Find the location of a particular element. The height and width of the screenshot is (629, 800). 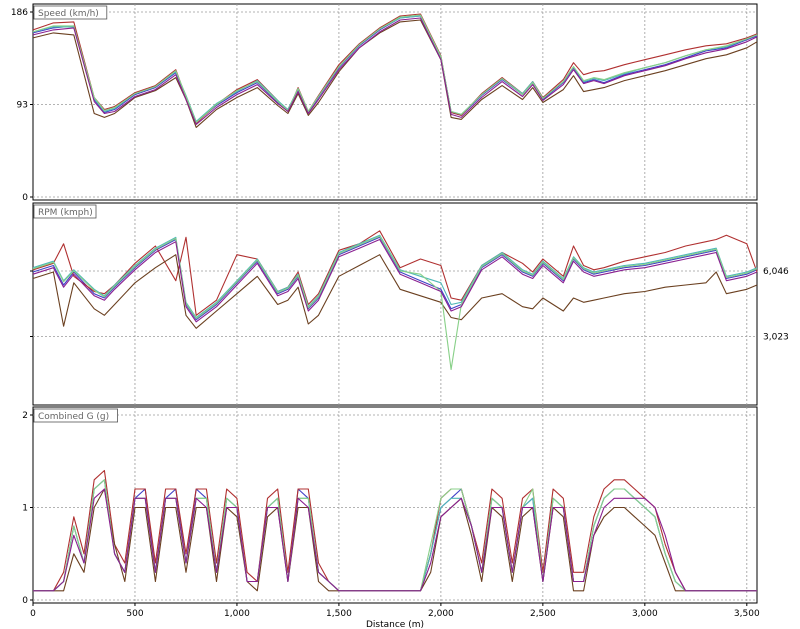

x-tick-label: 2,000 is located at coordinates (441, 614).